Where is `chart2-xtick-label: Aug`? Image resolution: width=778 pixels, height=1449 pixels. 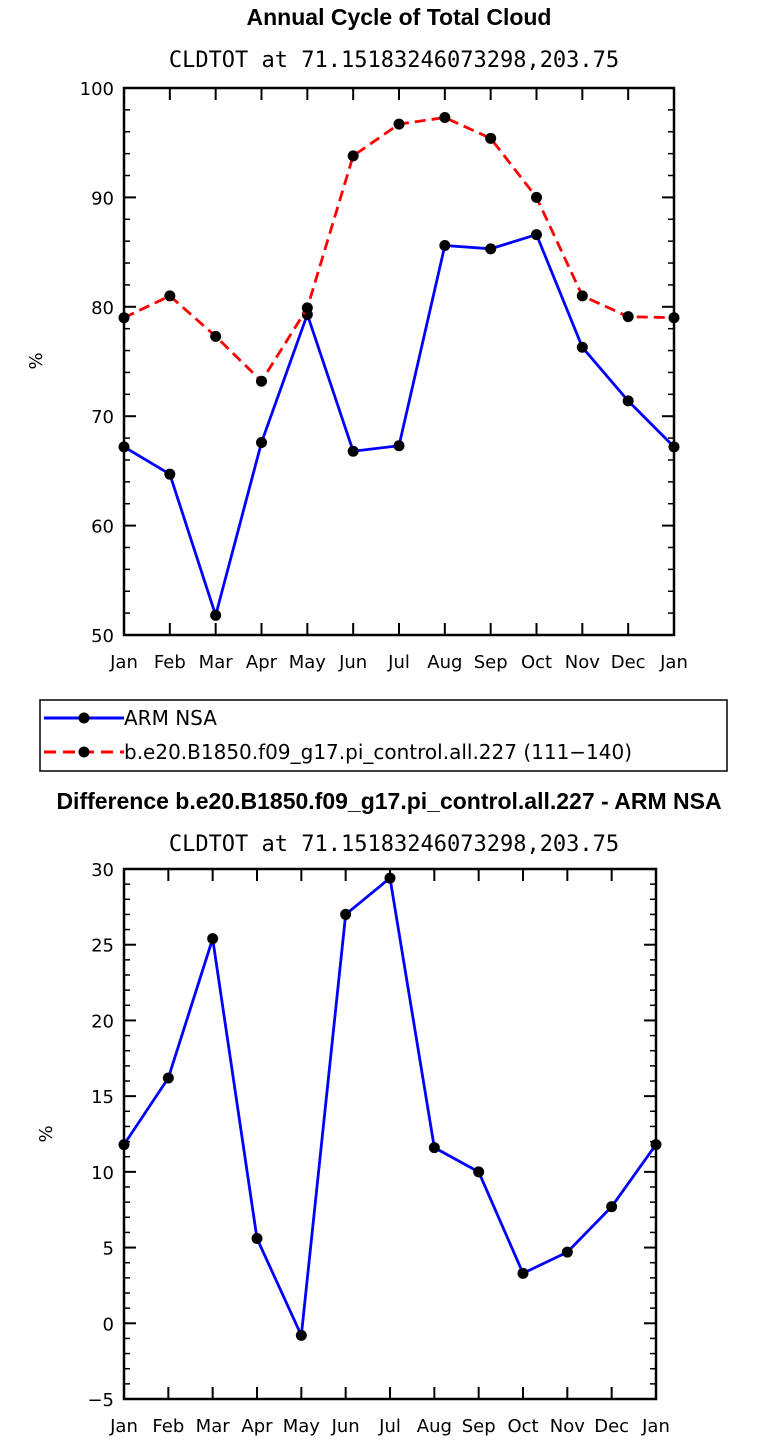 chart2-xtick-label: Aug is located at coordinates (434, 1426).